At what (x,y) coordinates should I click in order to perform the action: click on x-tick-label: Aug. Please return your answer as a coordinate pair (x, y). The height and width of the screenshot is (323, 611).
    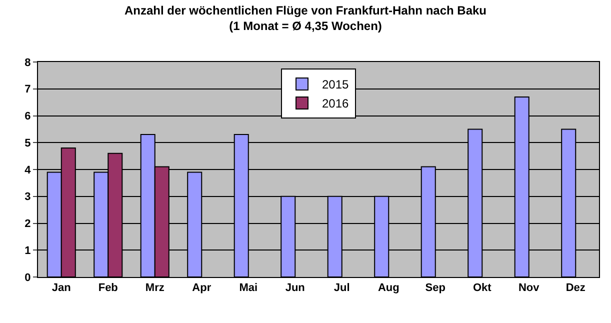
    Looking at the image, I should click on (389, 288).